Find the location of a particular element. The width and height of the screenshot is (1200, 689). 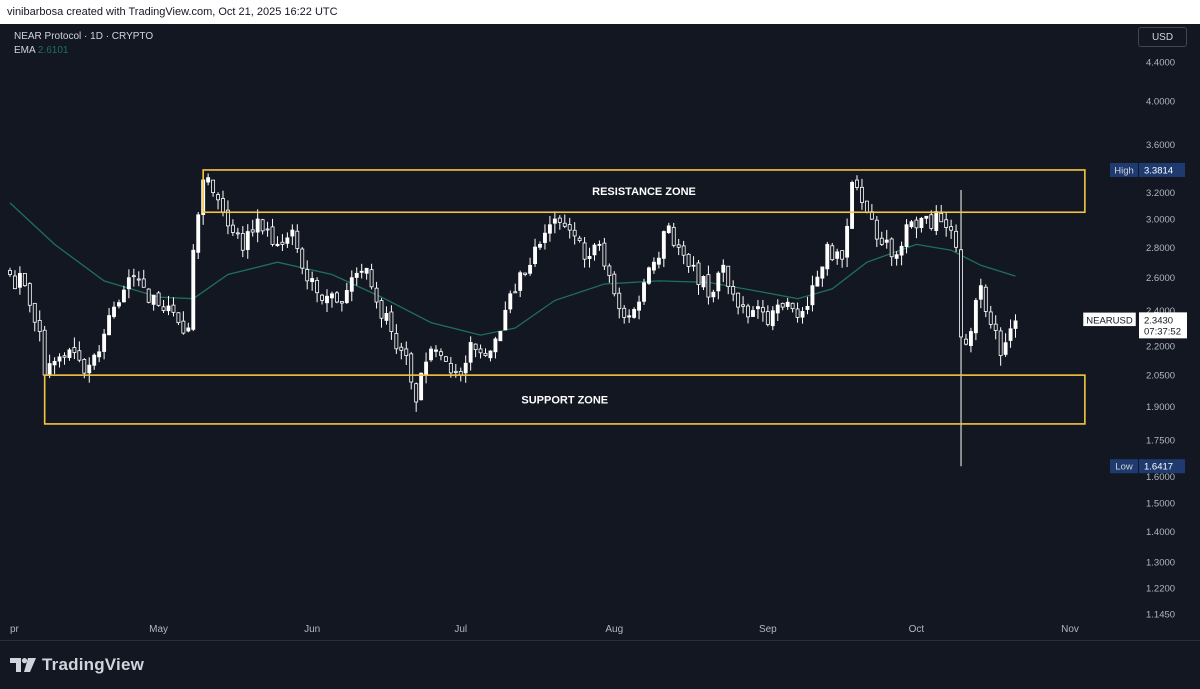

support-zone-label: SUPPORT ZONE is located at coordinates (564, 401).